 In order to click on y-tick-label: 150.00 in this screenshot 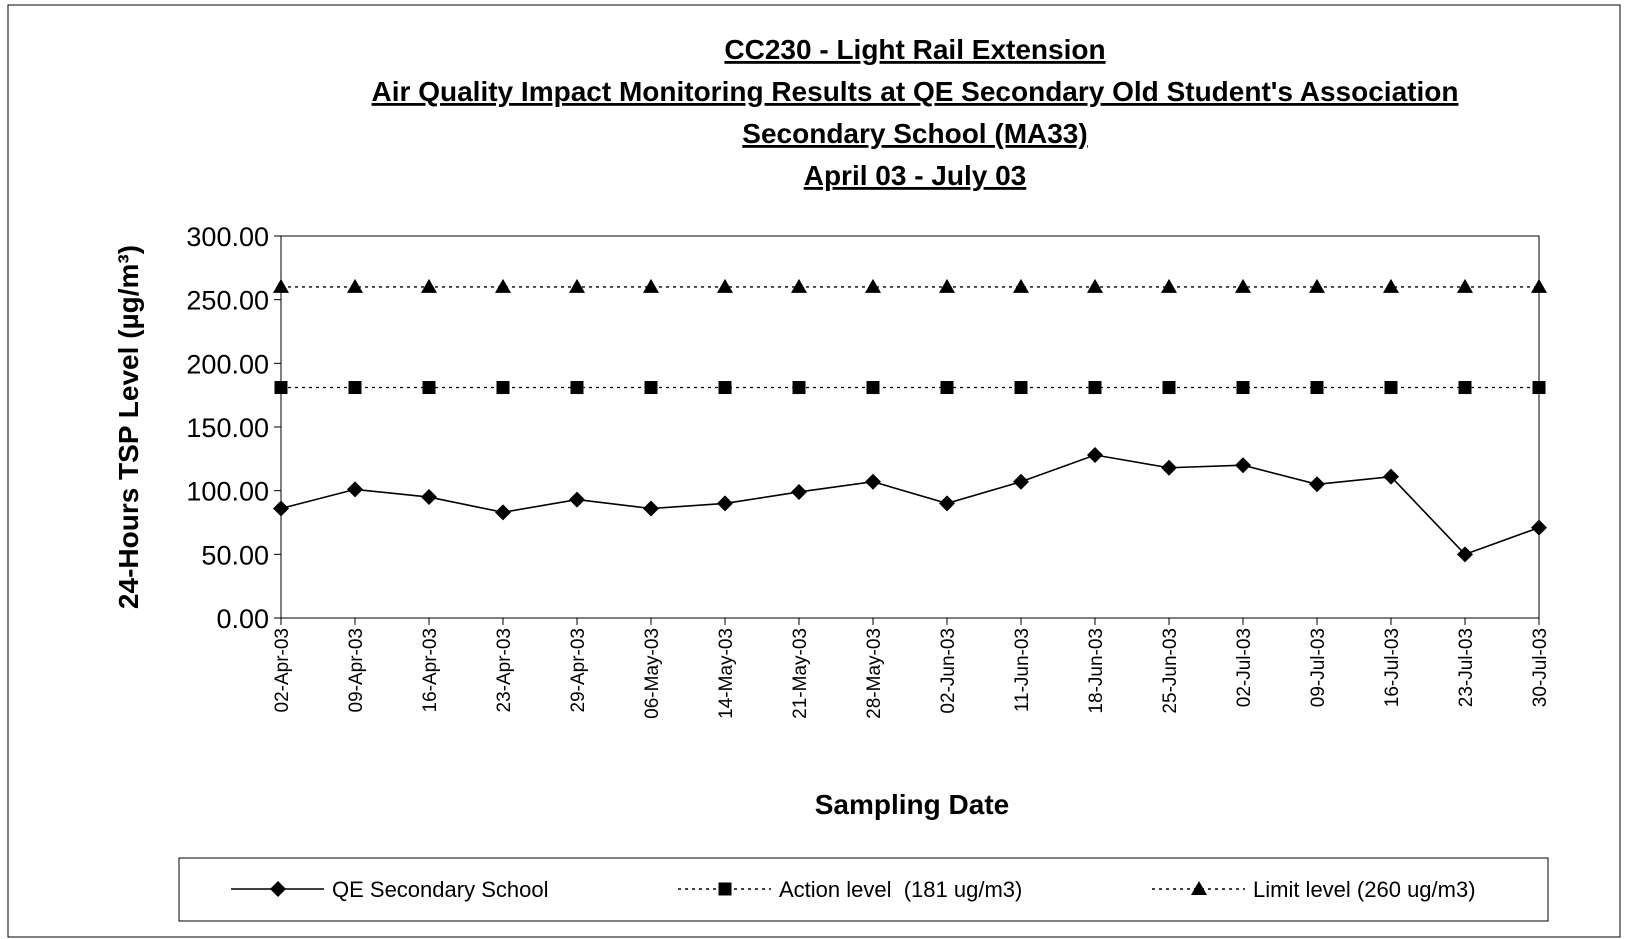, I will do `click(227, 428)`.